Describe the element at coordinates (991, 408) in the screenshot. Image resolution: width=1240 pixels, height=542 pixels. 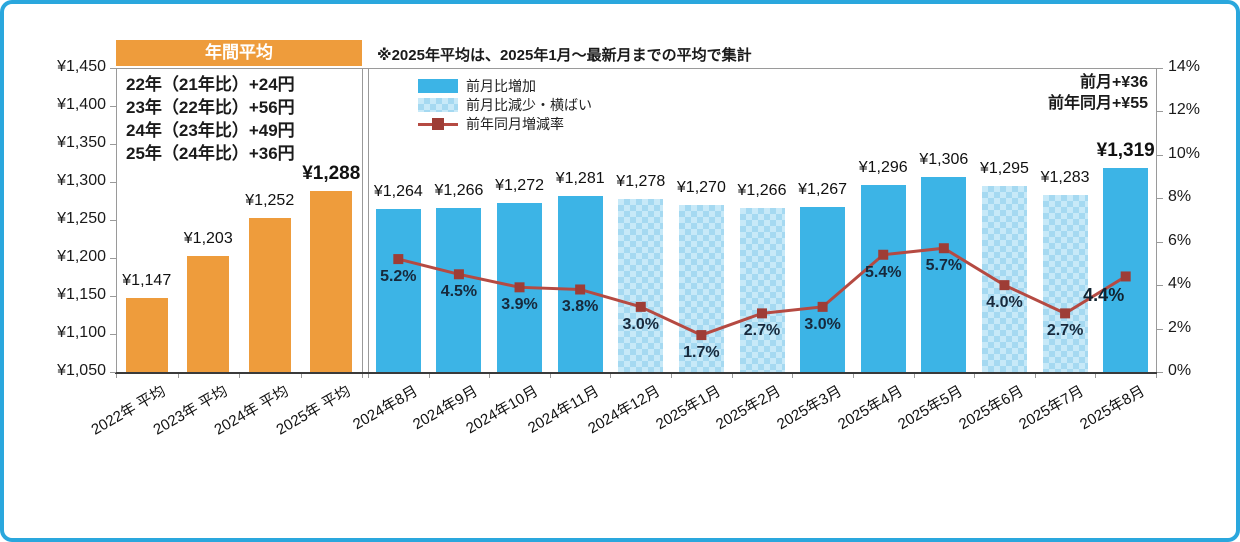
I see `x-axis-label: 2025年6月` at that location.